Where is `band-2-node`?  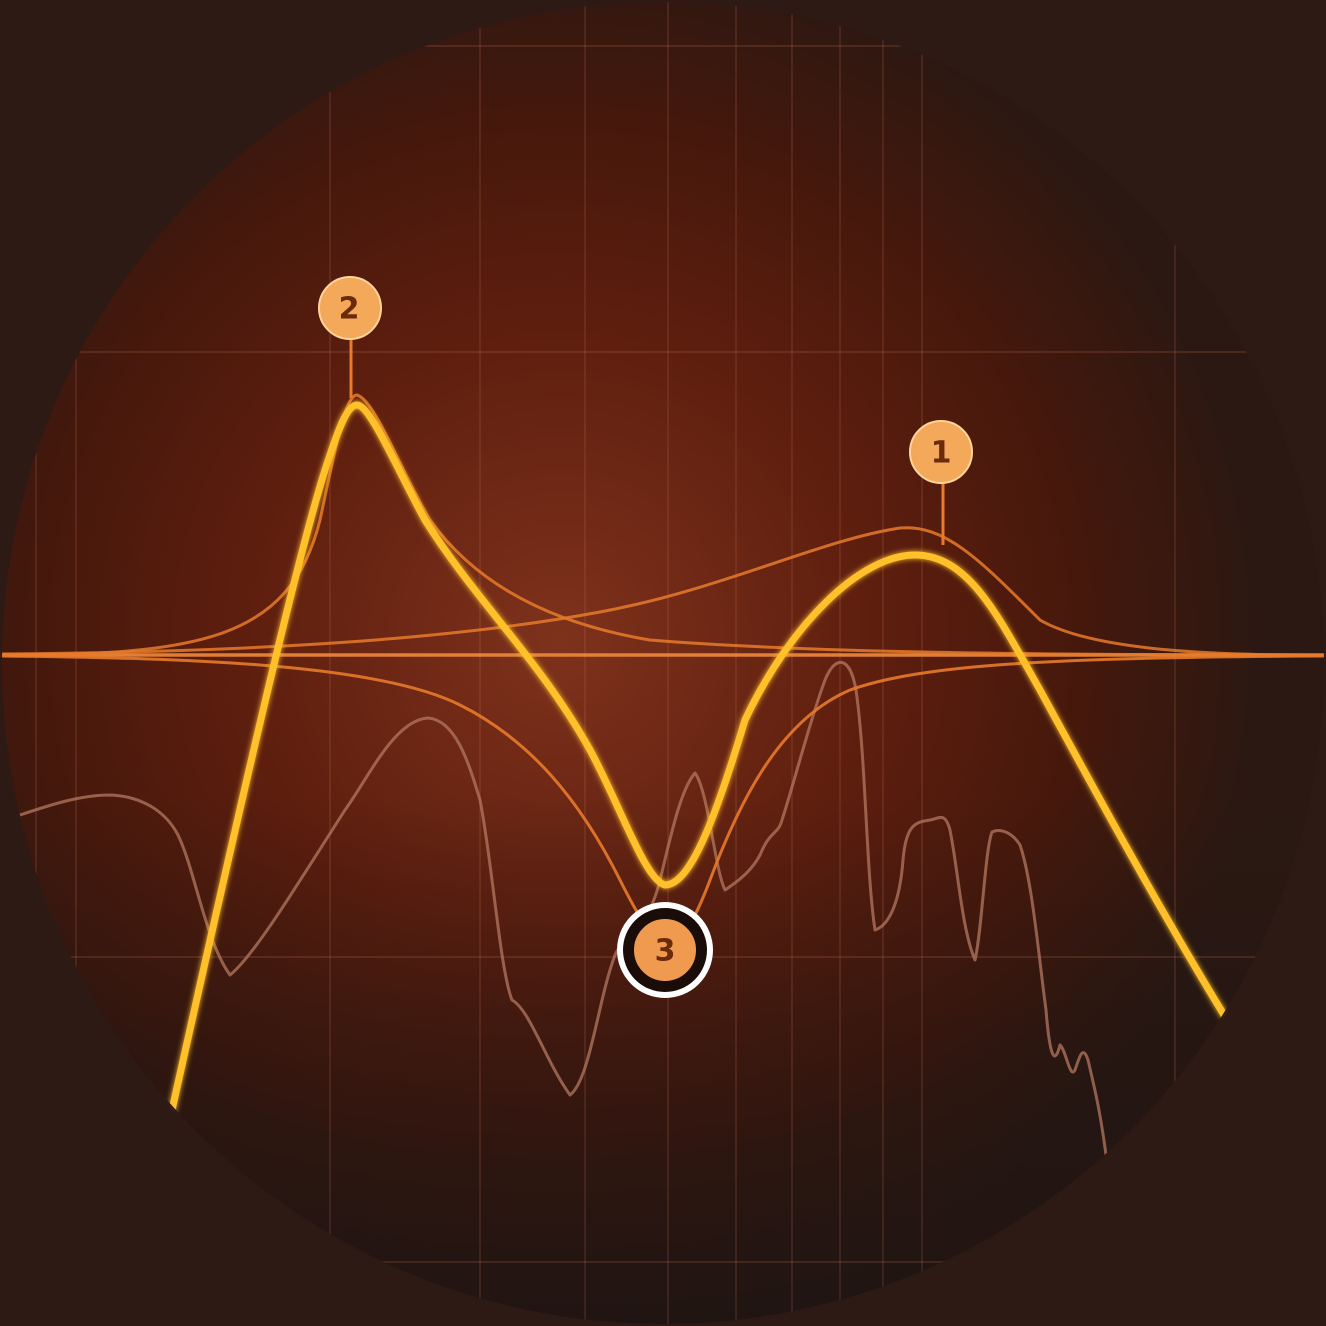
band-2-node is located at coordinates (350, 308).